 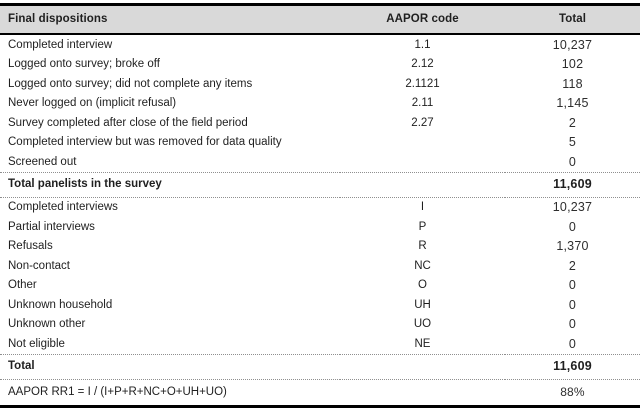 What do you see at coordinates (320, 162) in the screenshot?
I see `table-row: Screened out 0` at bounding box center [320, 162].